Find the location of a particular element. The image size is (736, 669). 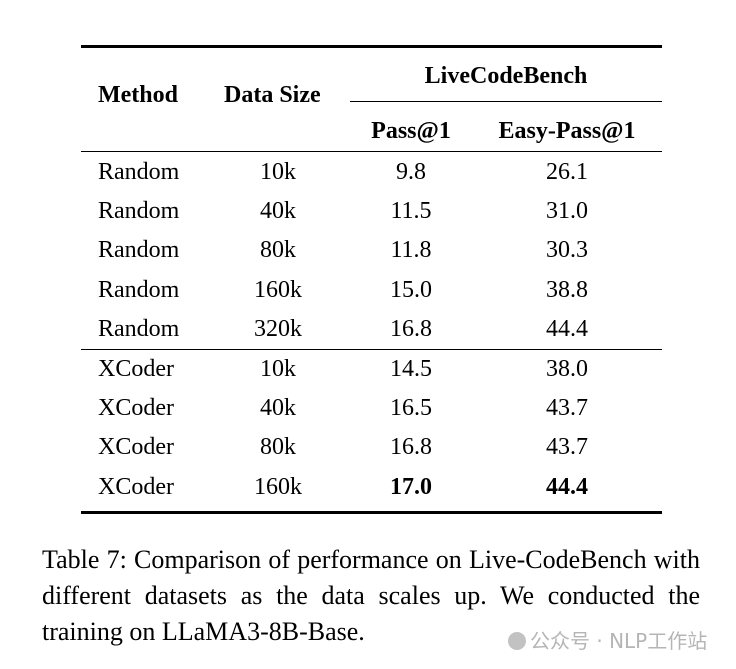

cell-easy-pass1: 38.8 is located at coordinates (567, 290).